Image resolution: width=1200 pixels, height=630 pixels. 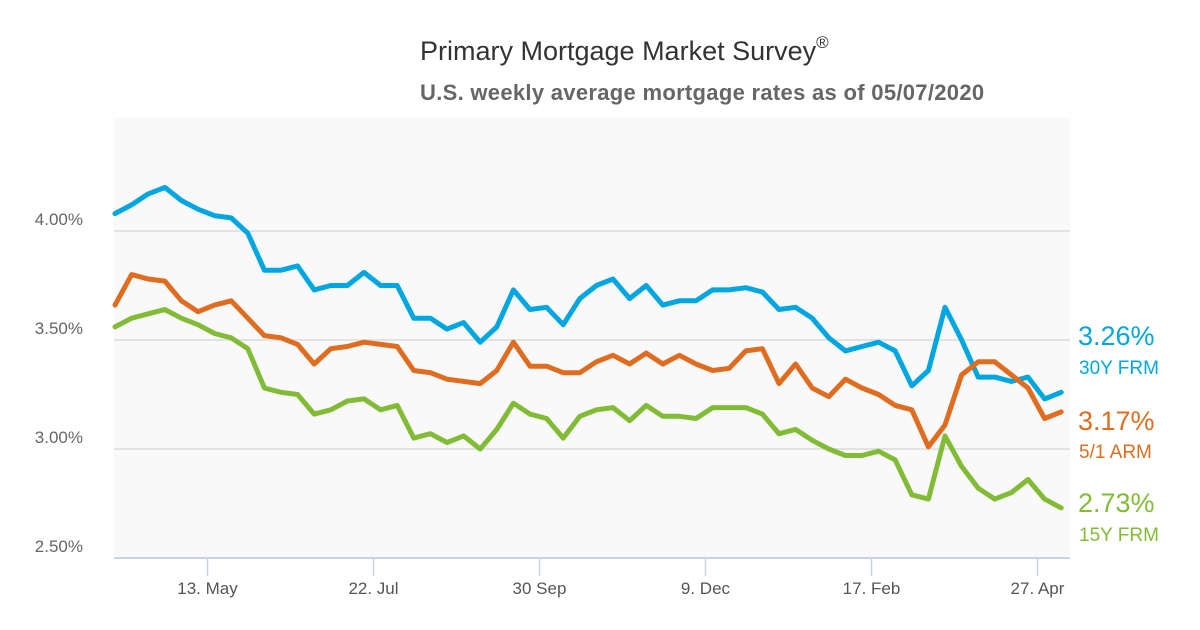 I want to click on x-tick-label: 22. Jul, so click(x=373, y=588).